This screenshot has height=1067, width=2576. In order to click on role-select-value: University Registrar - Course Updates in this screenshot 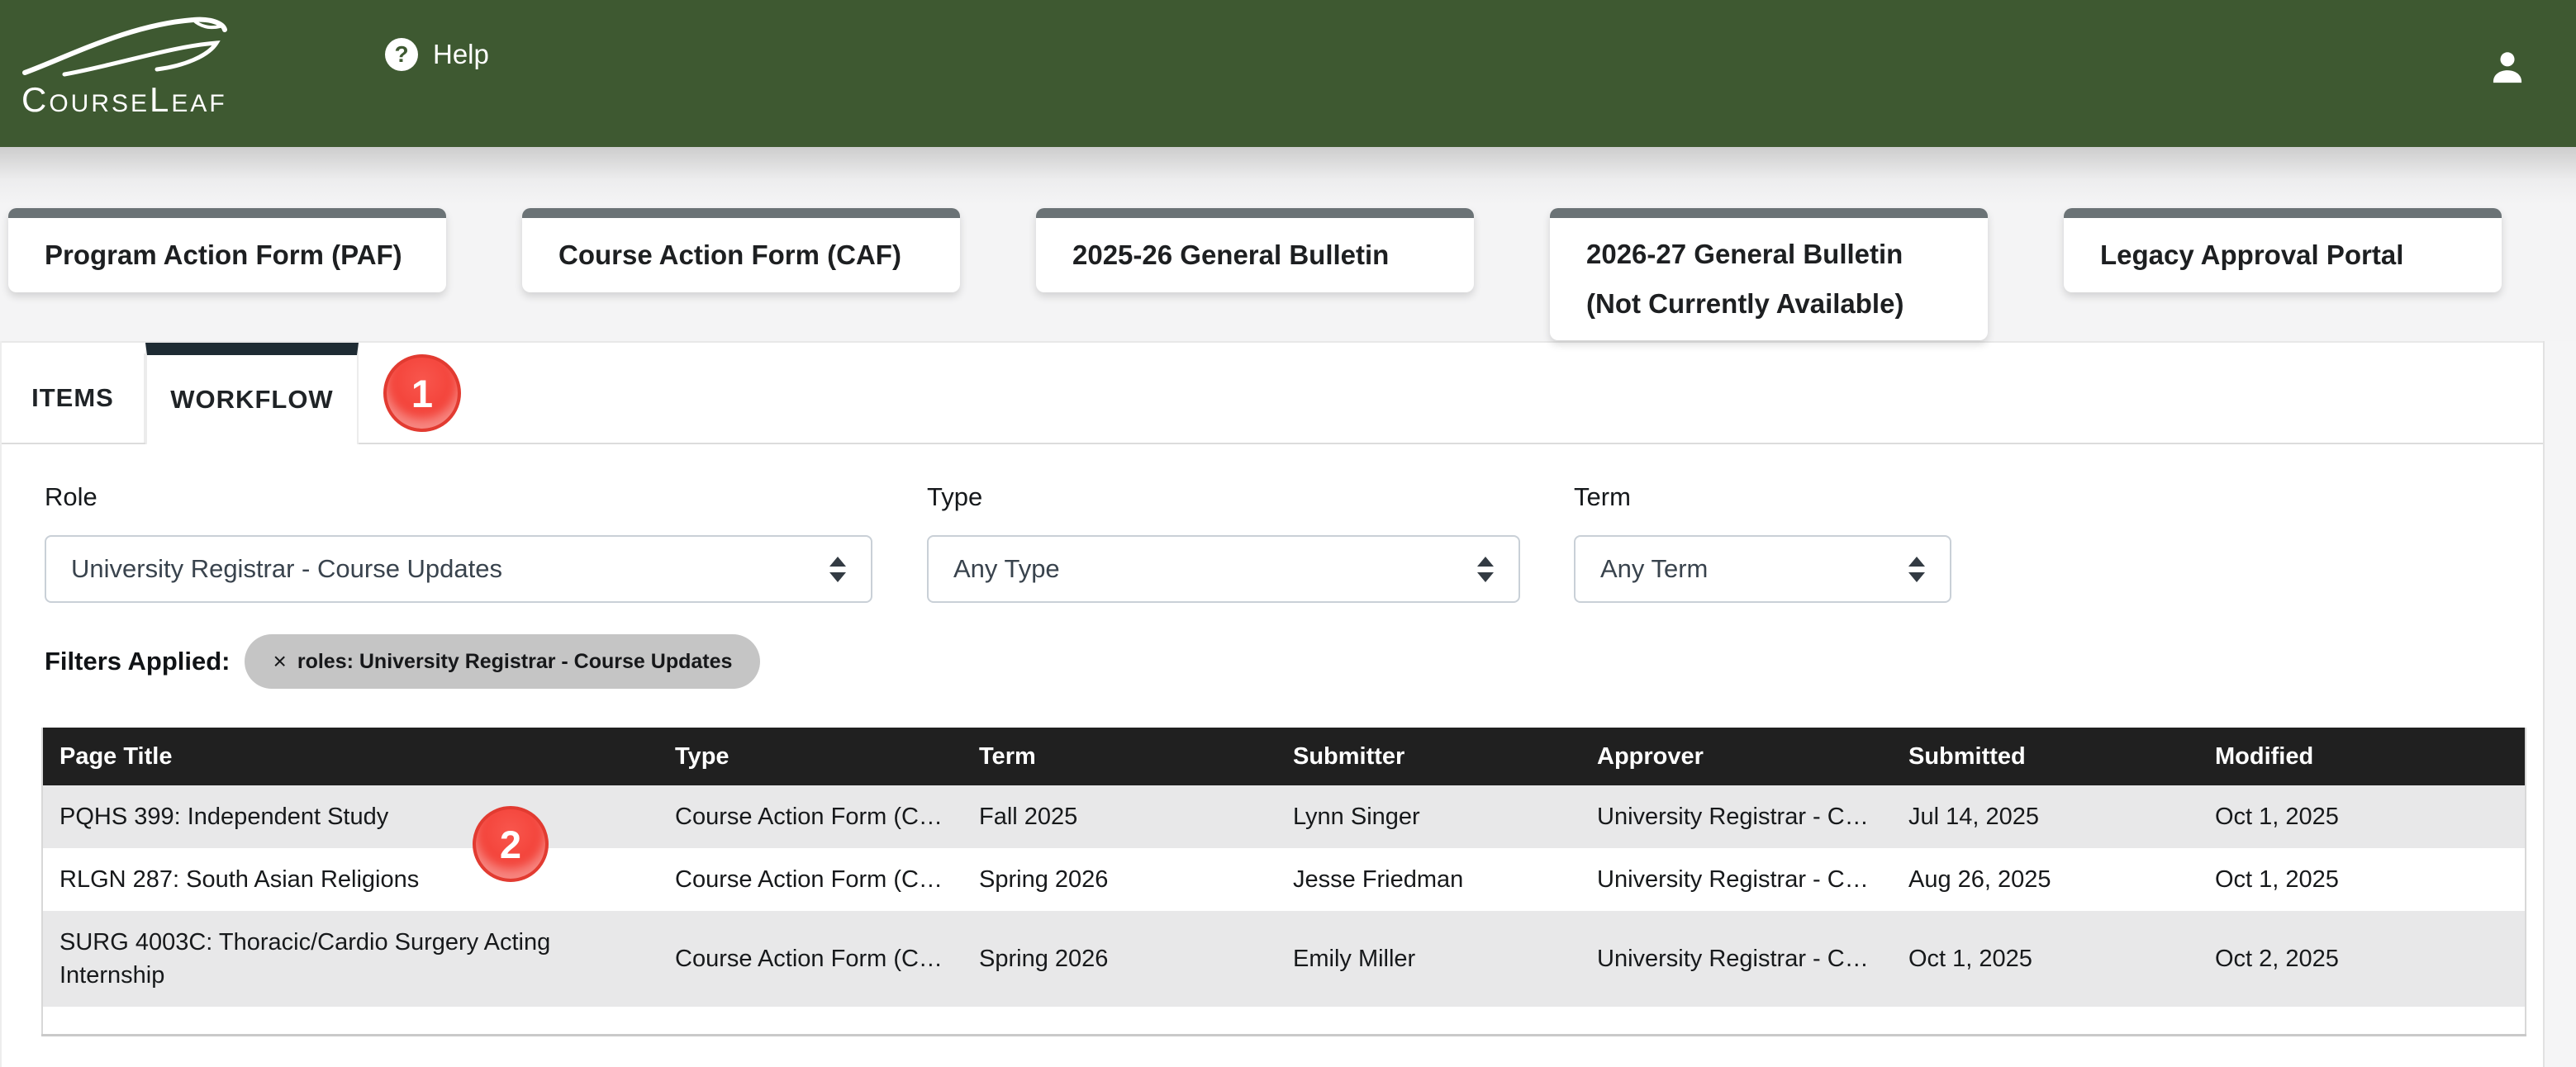, I will do `click(287, 568)`.